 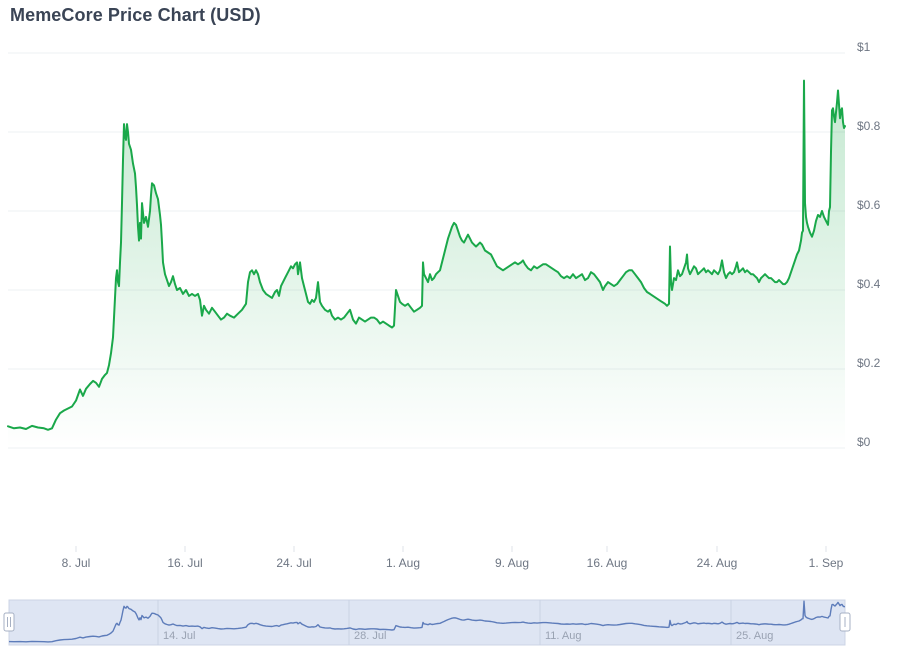 What do you see at coordinates (512, 563) in the screenshot?
I see `x-axis-tick-label: 9. Aug` at bounding box center [512, 563].